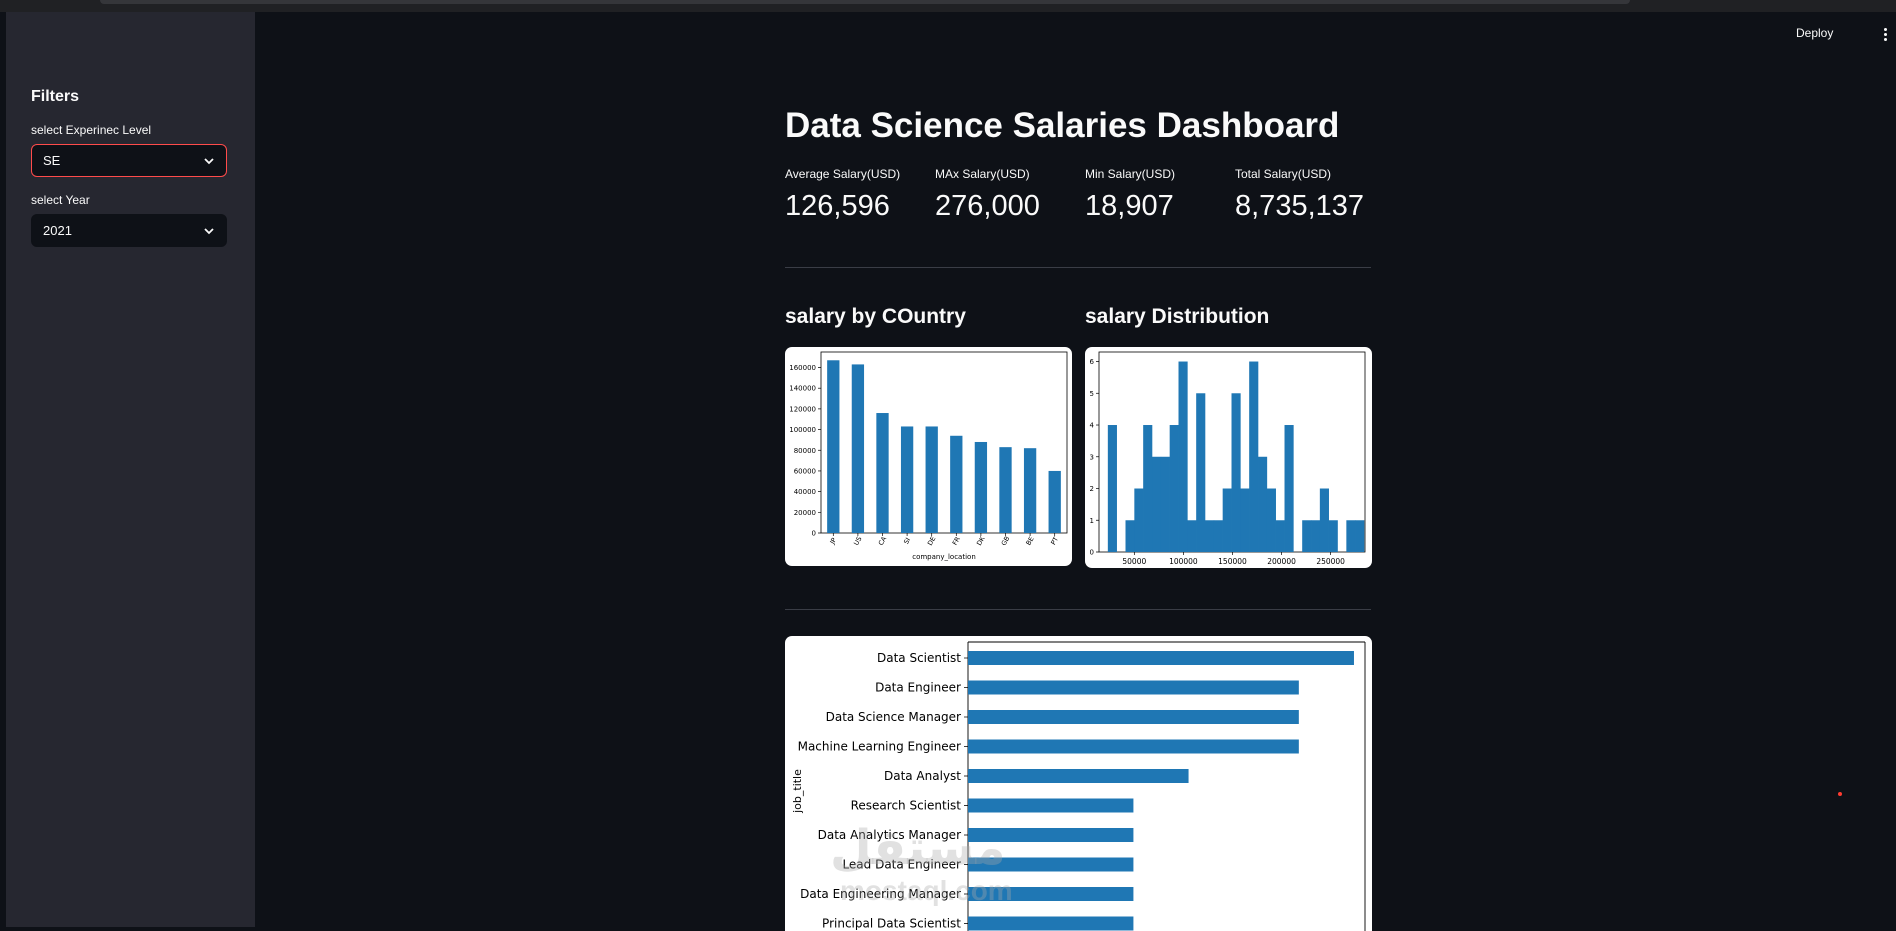 This screenshot has width=1896, height=931. What do you see at coordinates (875, 316) in the screenshot?
I see `country-chart-title: salary by COuntry` at bounding box center [875, 316].